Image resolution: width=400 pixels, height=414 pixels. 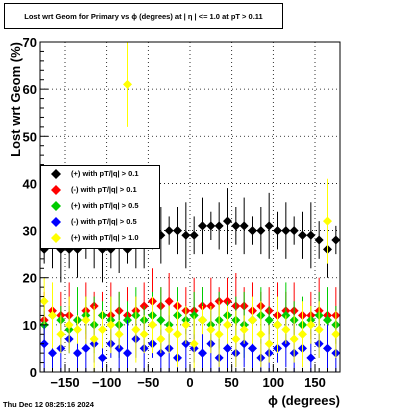 What do you see at coordinates (273, 382) in the screenshot?
I see `x-tick-label: 100` at bounding box center [273, 382].